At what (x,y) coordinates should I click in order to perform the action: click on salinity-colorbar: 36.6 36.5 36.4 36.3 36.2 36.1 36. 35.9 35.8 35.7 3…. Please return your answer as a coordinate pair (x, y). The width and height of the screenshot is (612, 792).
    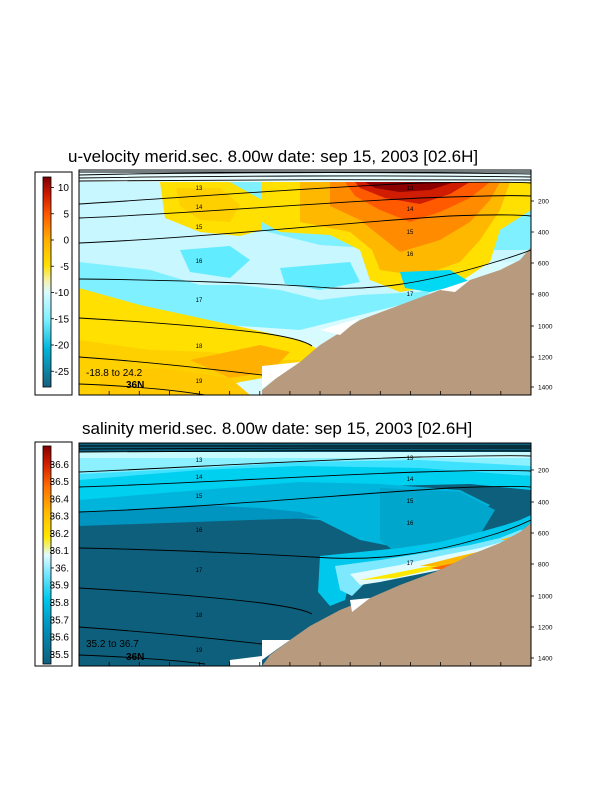
    Looking at the image, I should click on (53, 554).